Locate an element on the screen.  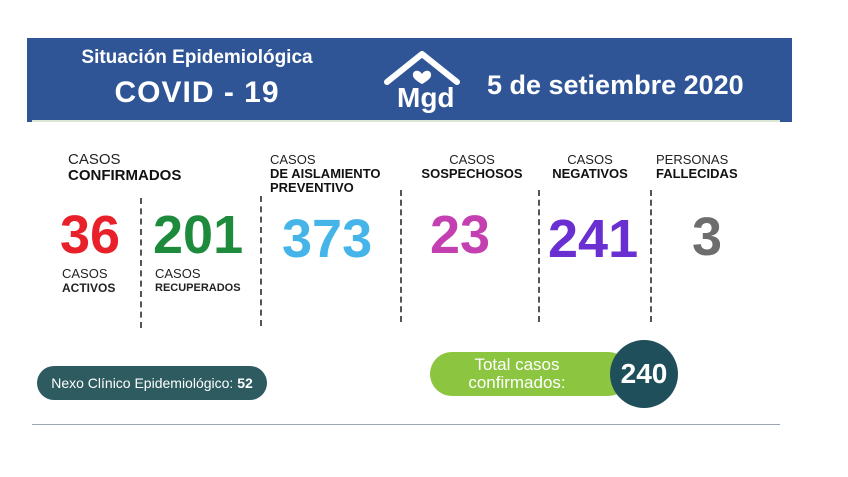
total-pill is located at coordinates (530, 374).